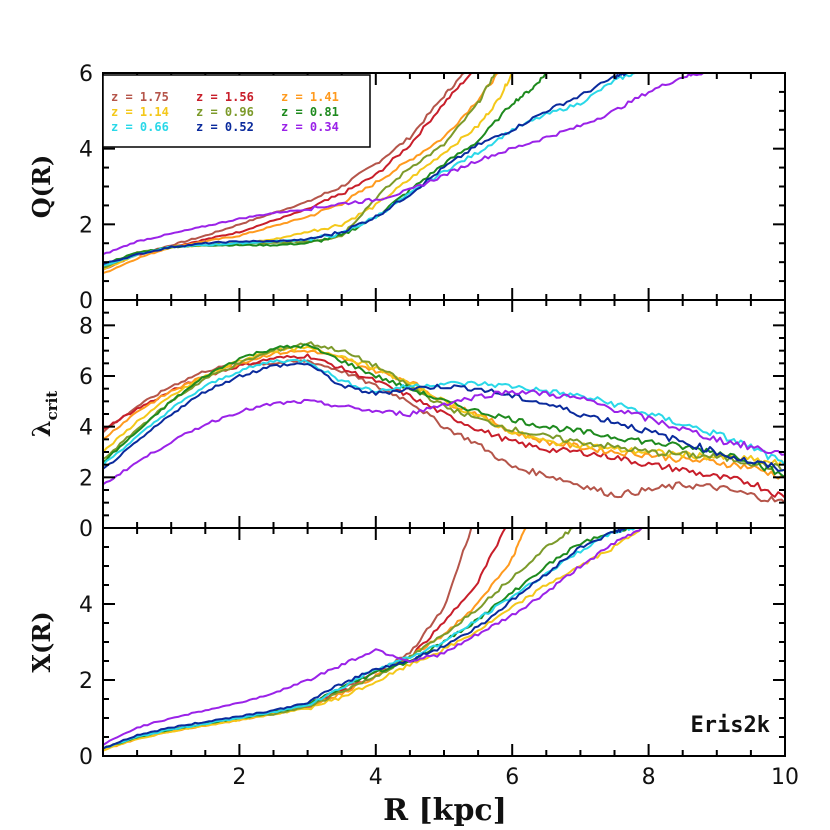 Image resolution: width=830 pixels, height=830 pixels. Describe the element at coordinates (445, 810) in the screenshot. I see `x-axis-label: R [kpc]` at that location.